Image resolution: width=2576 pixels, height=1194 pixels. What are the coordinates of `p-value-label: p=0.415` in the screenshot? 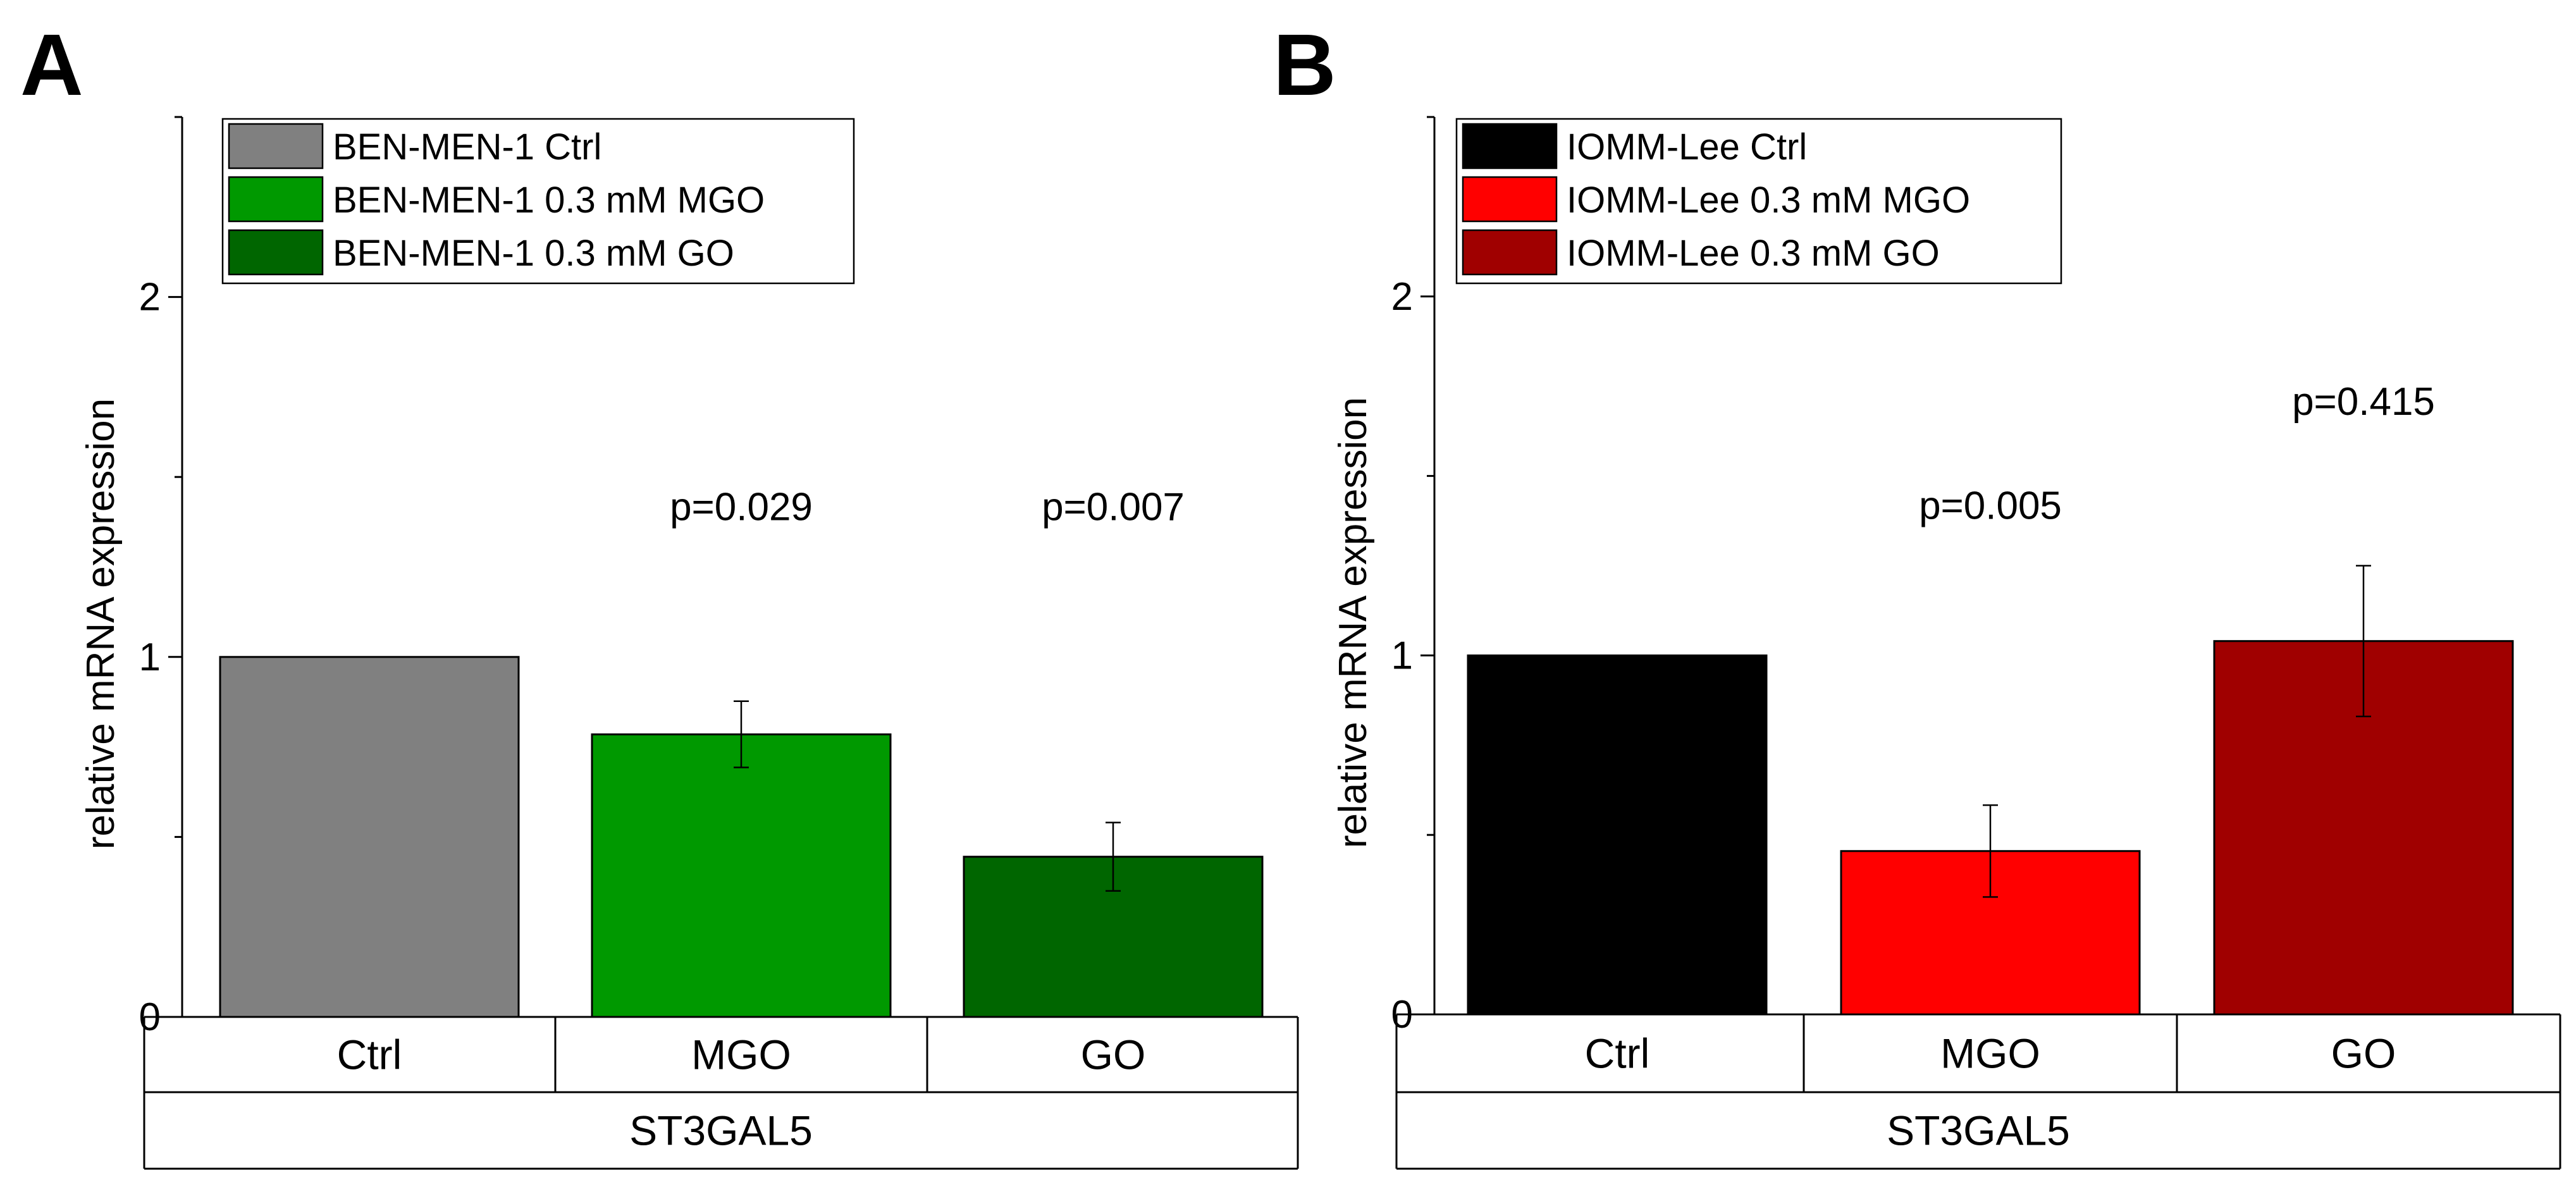 It's located at (2363, 402).